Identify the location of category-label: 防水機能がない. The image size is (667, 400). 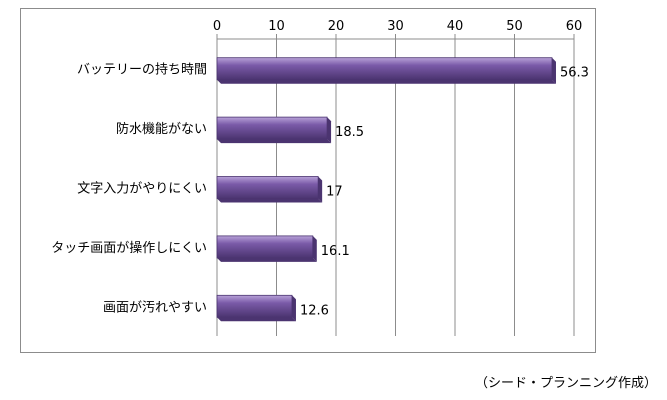
(161, 129).